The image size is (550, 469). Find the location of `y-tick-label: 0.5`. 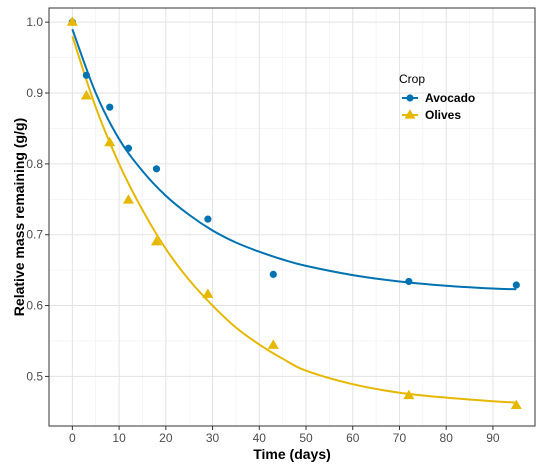

y-tick-label: 0.5 is located at coordinates (34, 376).